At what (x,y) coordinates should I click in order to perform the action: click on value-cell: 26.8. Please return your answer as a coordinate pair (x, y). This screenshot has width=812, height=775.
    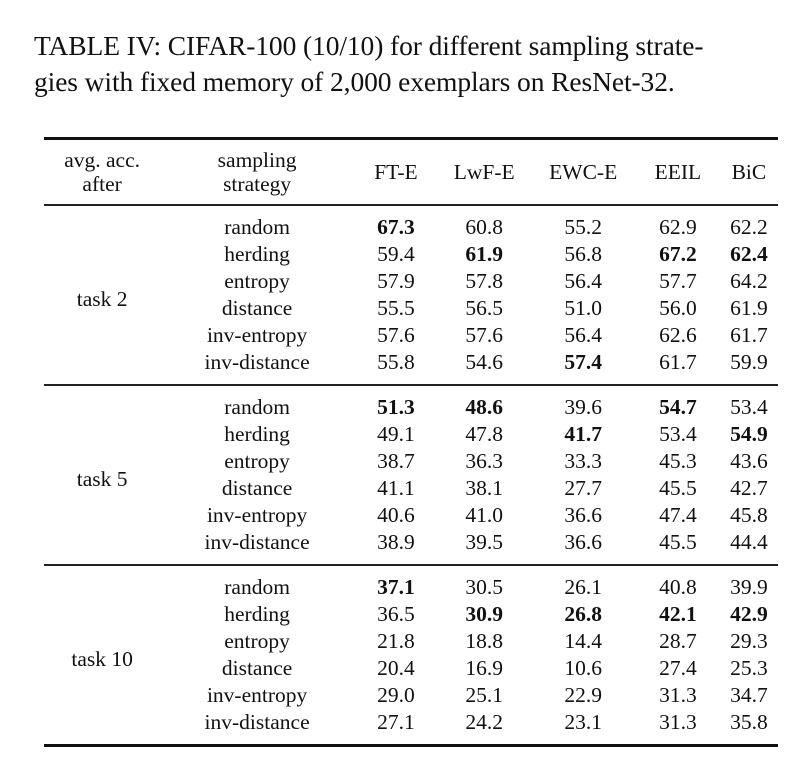
    Looking at the image, I should click on (583, 614).